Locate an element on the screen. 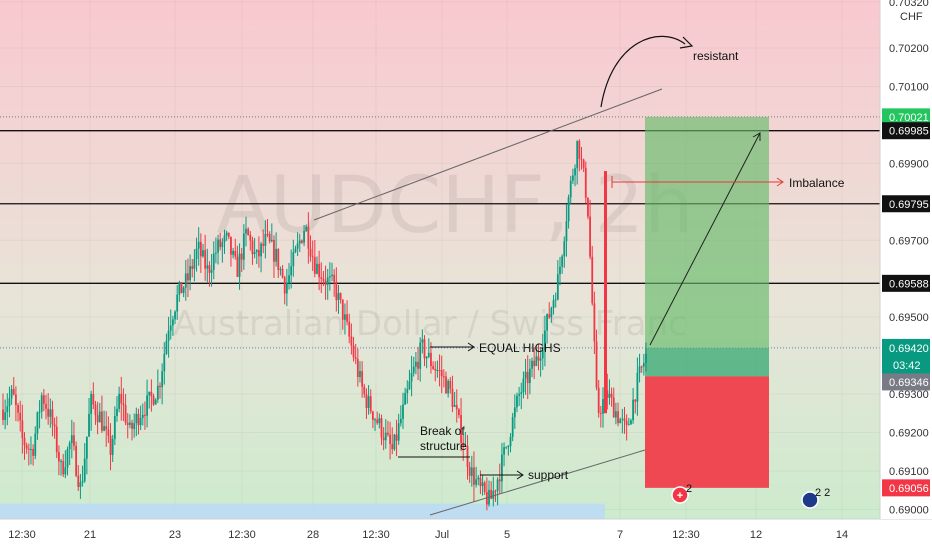  stop-loss-zone is located at coordinates (707, 432).